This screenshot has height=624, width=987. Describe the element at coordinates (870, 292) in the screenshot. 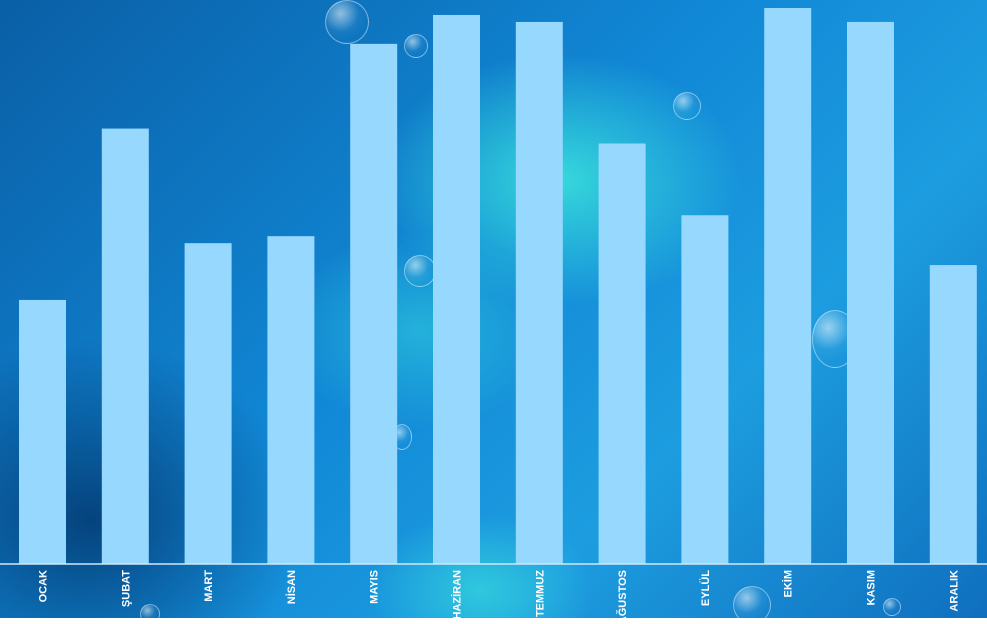

I see `bar-kasim` at that location.